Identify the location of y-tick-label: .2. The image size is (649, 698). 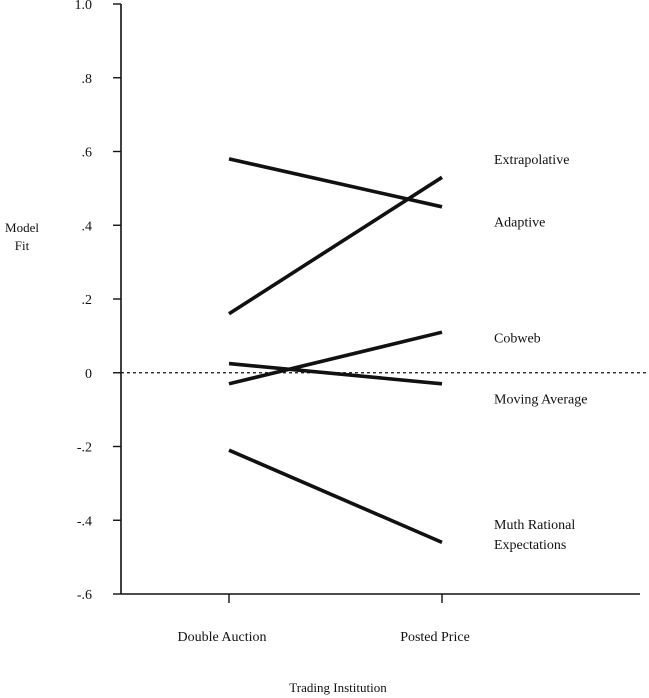
(87, 300).